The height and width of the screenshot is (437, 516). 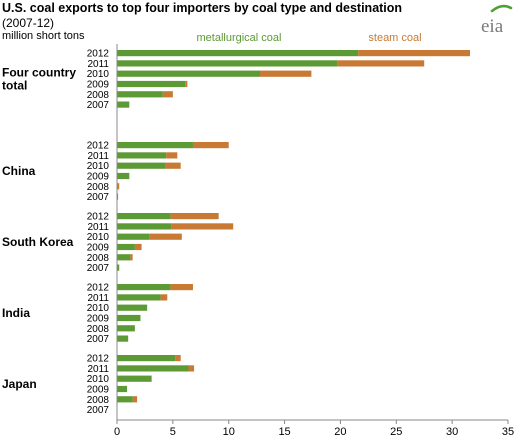 What do you see at coordinates (229, 431) in the screenshot?
I see `x-tick-label: 10` at bounding box center [229, 431].